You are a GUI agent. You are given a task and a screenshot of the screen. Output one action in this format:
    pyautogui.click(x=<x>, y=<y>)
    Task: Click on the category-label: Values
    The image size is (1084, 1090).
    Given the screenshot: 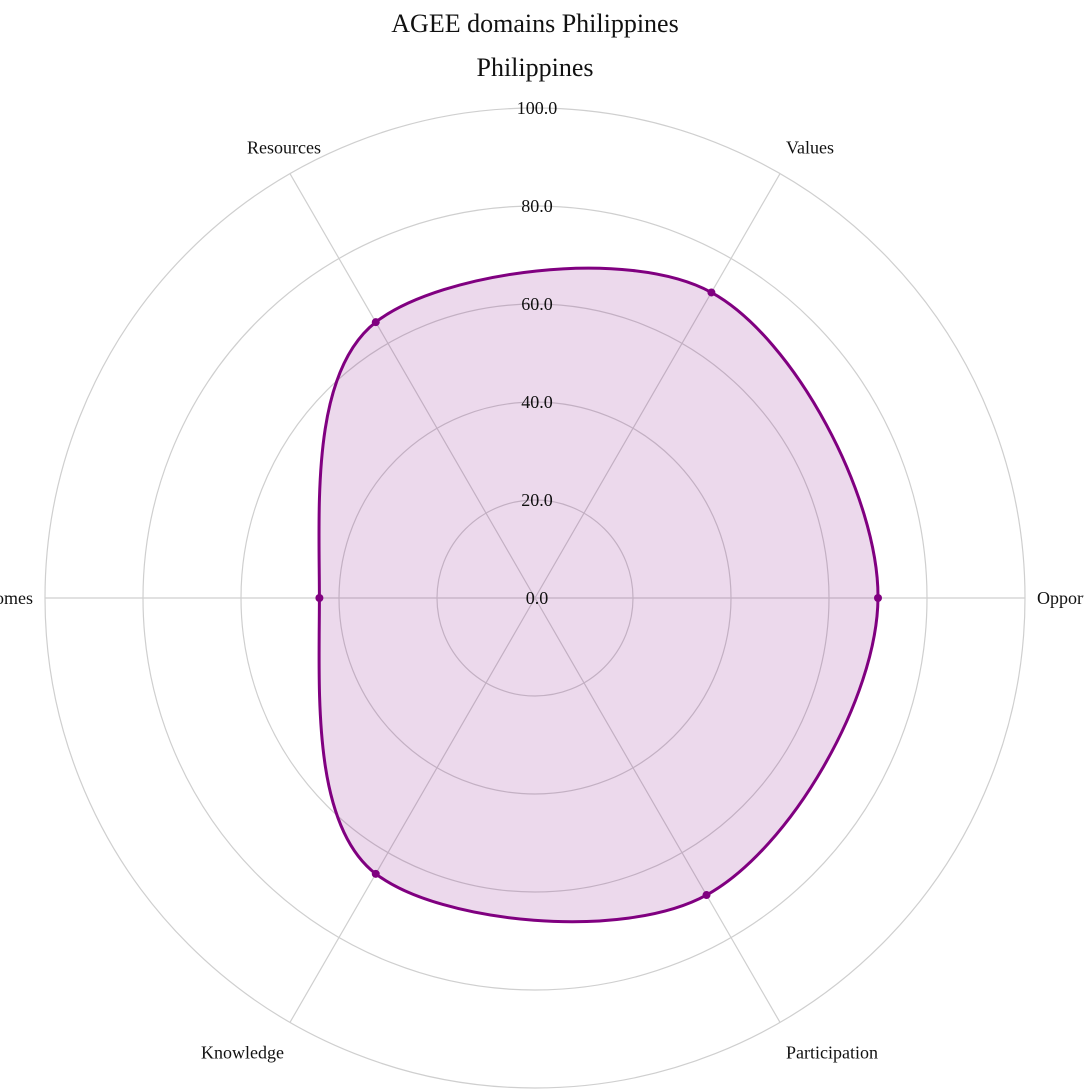 What is the action you would take?
    pyautogui.click(x=810, y=147)
    